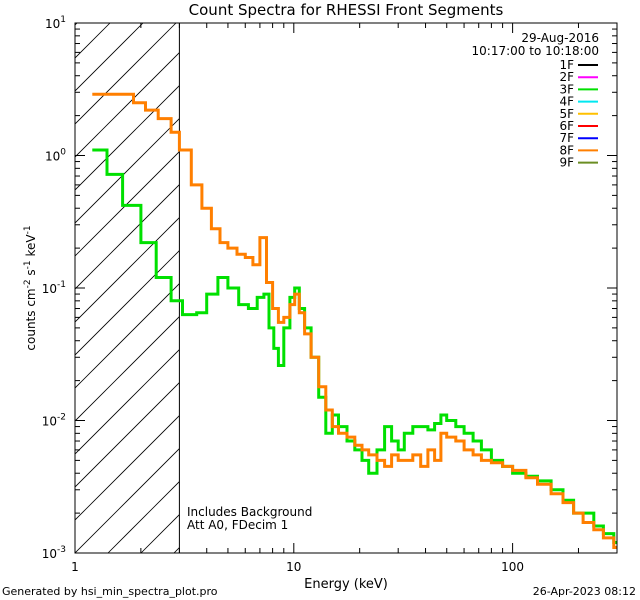  What do you see at coordinates (566, 65) in the screenshot?
I see `legend-label: 1F` at bounding box center [566, 65].